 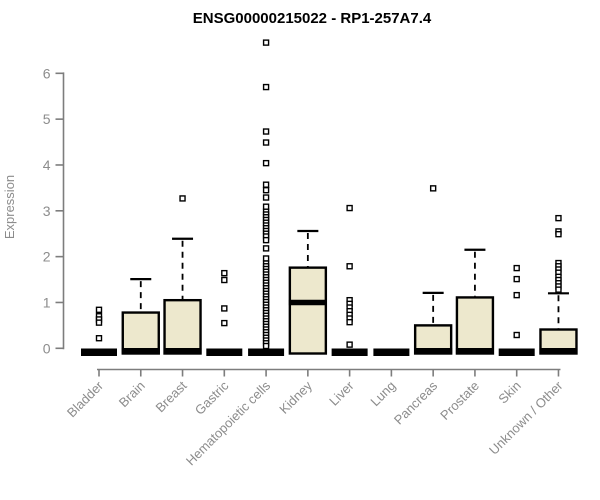 What do you see at coordinates (459, 400) in the screenshot?
I see `x-category-label-prostate: Prostate` at bounding box center [459, 400].